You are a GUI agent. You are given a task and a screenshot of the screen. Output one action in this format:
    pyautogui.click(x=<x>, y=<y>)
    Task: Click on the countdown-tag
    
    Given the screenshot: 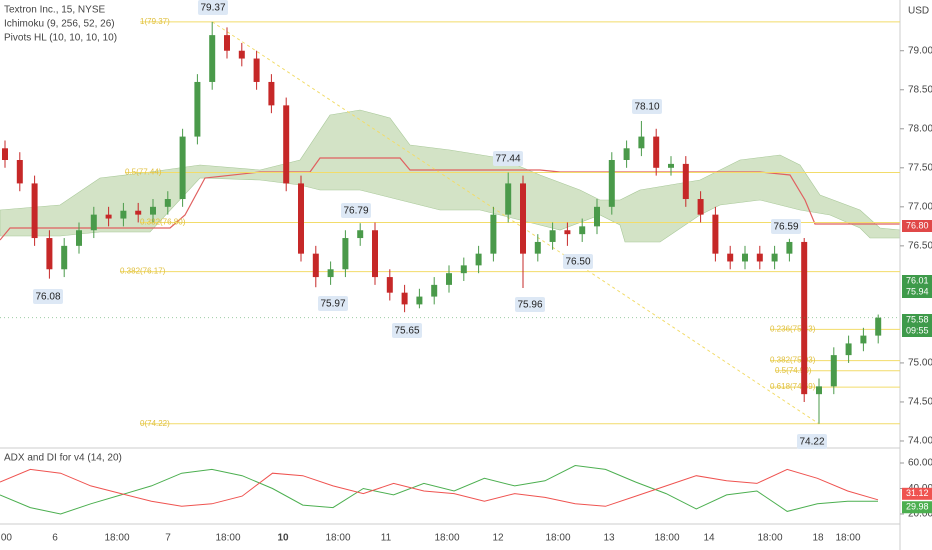 What is the action you would take?
    pyautogui.click(x=917, y=331)
    